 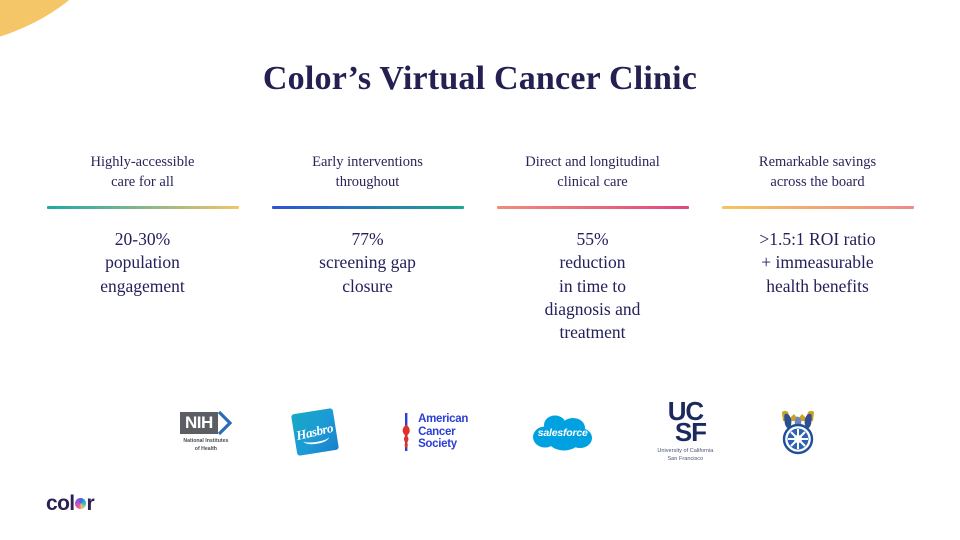 What do you see at coordinates (90, 503) in the screenshot?
I see `color-wordmark-after: r` at bounding box center [90, 503].